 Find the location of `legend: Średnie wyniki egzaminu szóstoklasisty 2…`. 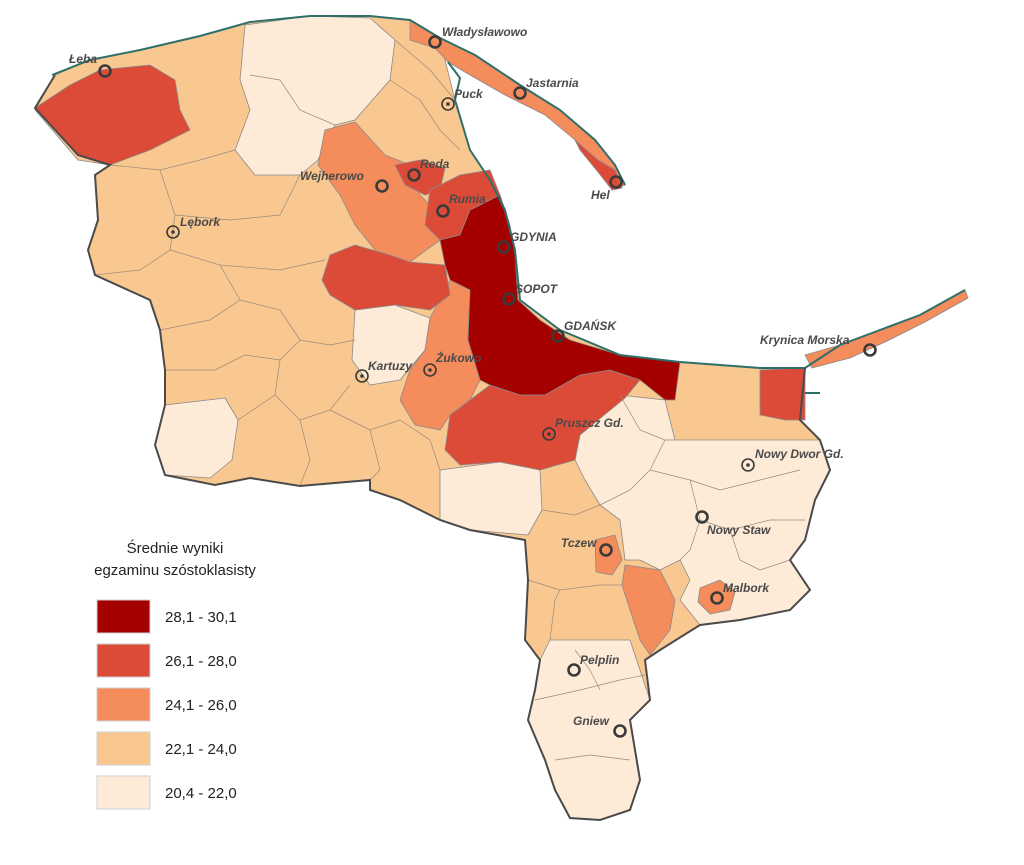

legend: Średnie wyniki egzaminu szóstoklasisty 2… is located at coordinates (175, 674).